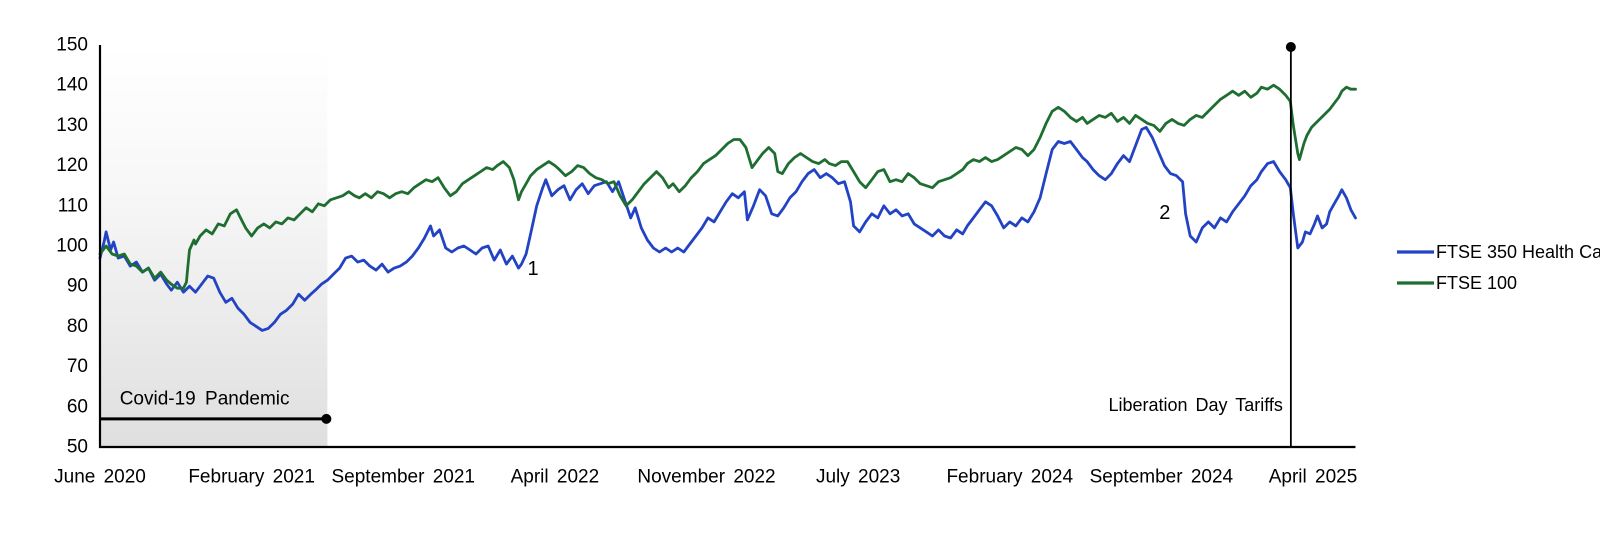  Describe the element at coordinates (1009, 477) in the screenshot. I see `x-tick-label: February 2024` at that location.